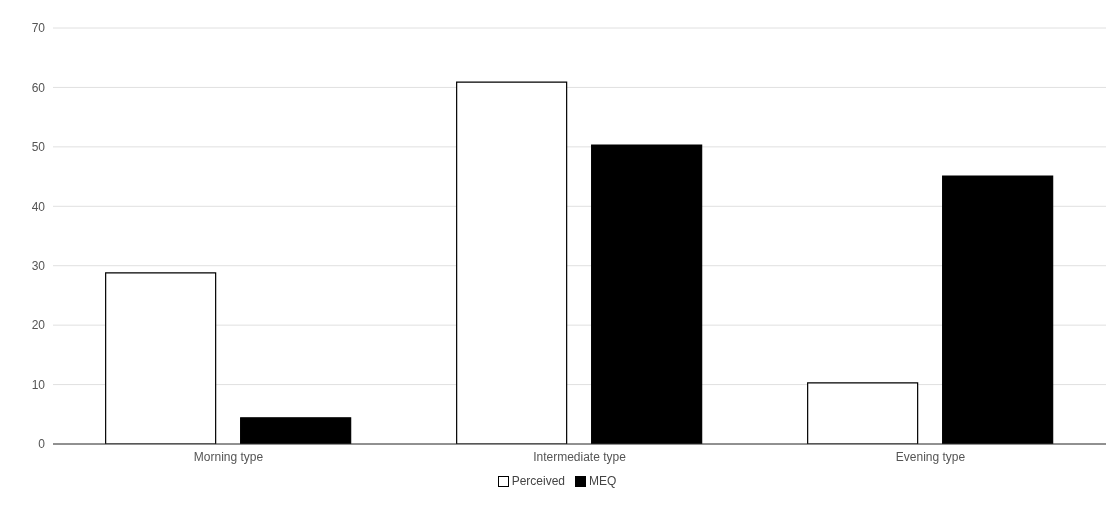  I want to click on x-tick-label: Evening type, so click(930, 456).